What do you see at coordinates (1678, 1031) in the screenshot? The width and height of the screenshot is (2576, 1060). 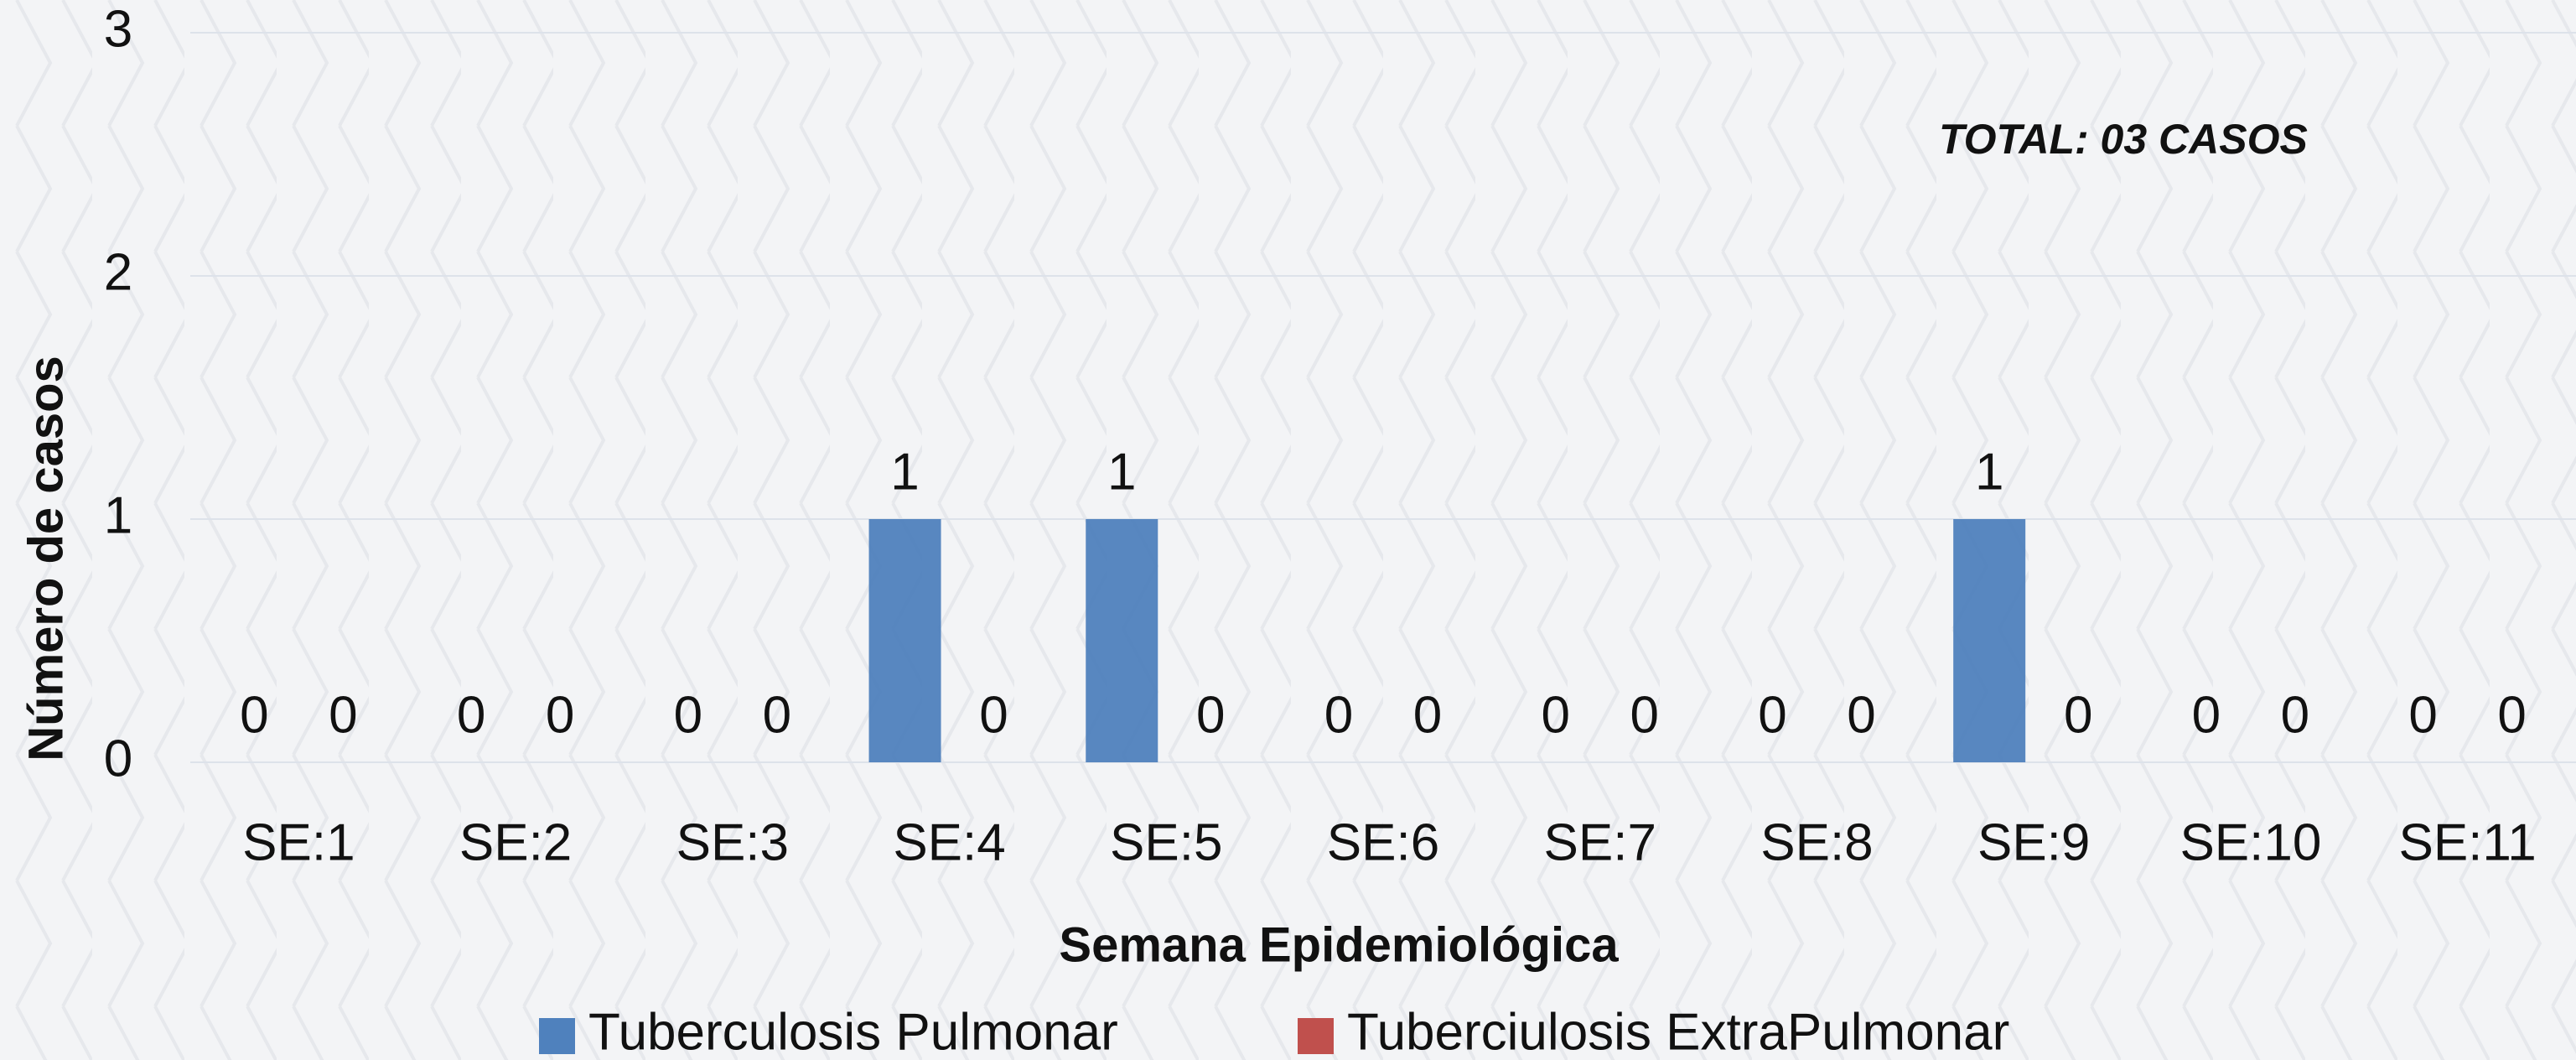 I see `legend-label: Tuberciulosis ExtraPulmonar` at bounding box center [1678, 1031].